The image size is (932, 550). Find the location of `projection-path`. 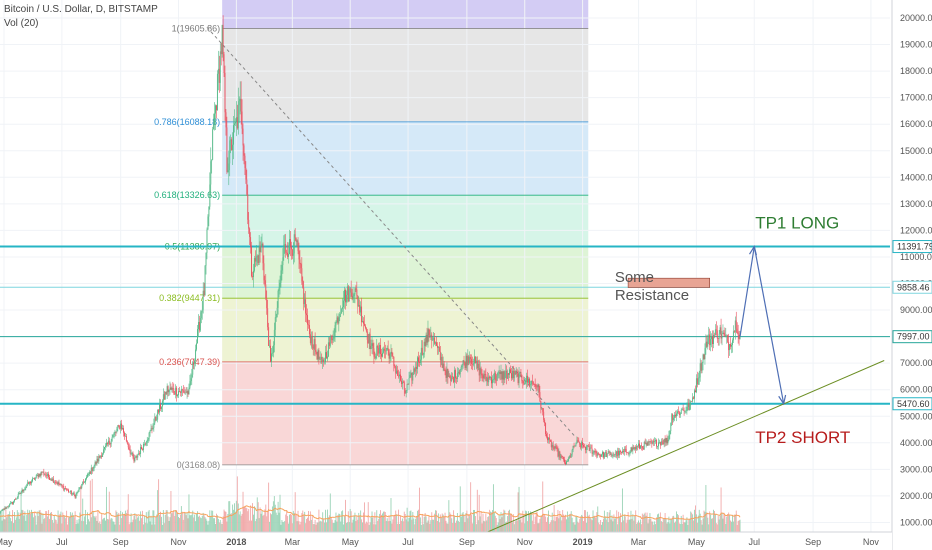

projection-path is located at coordinates (762, 325).